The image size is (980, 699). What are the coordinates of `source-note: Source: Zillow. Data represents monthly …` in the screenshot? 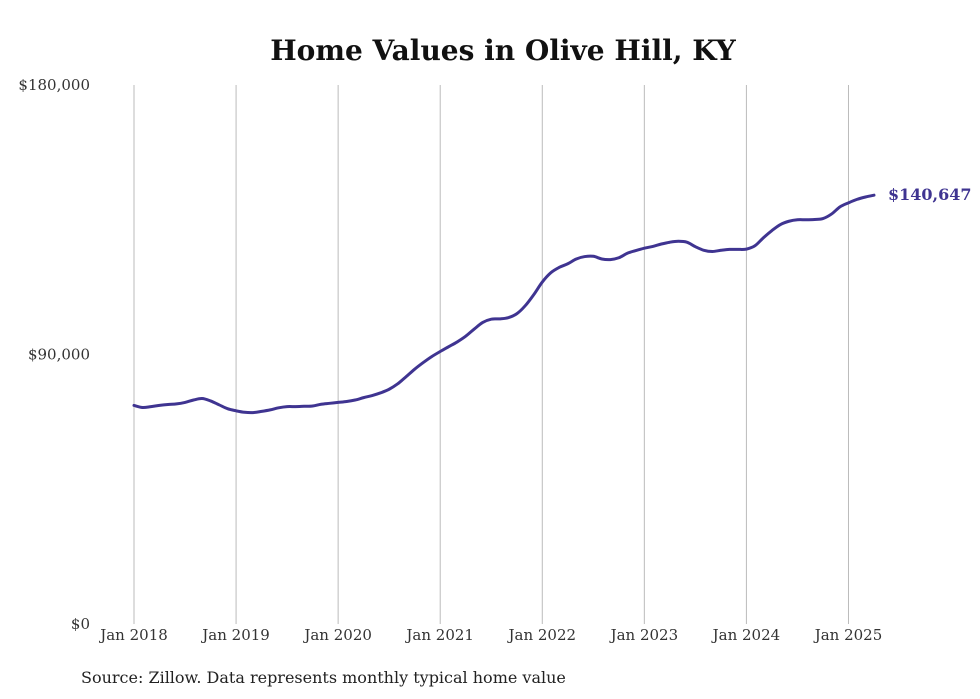 It's located at (323, 677).